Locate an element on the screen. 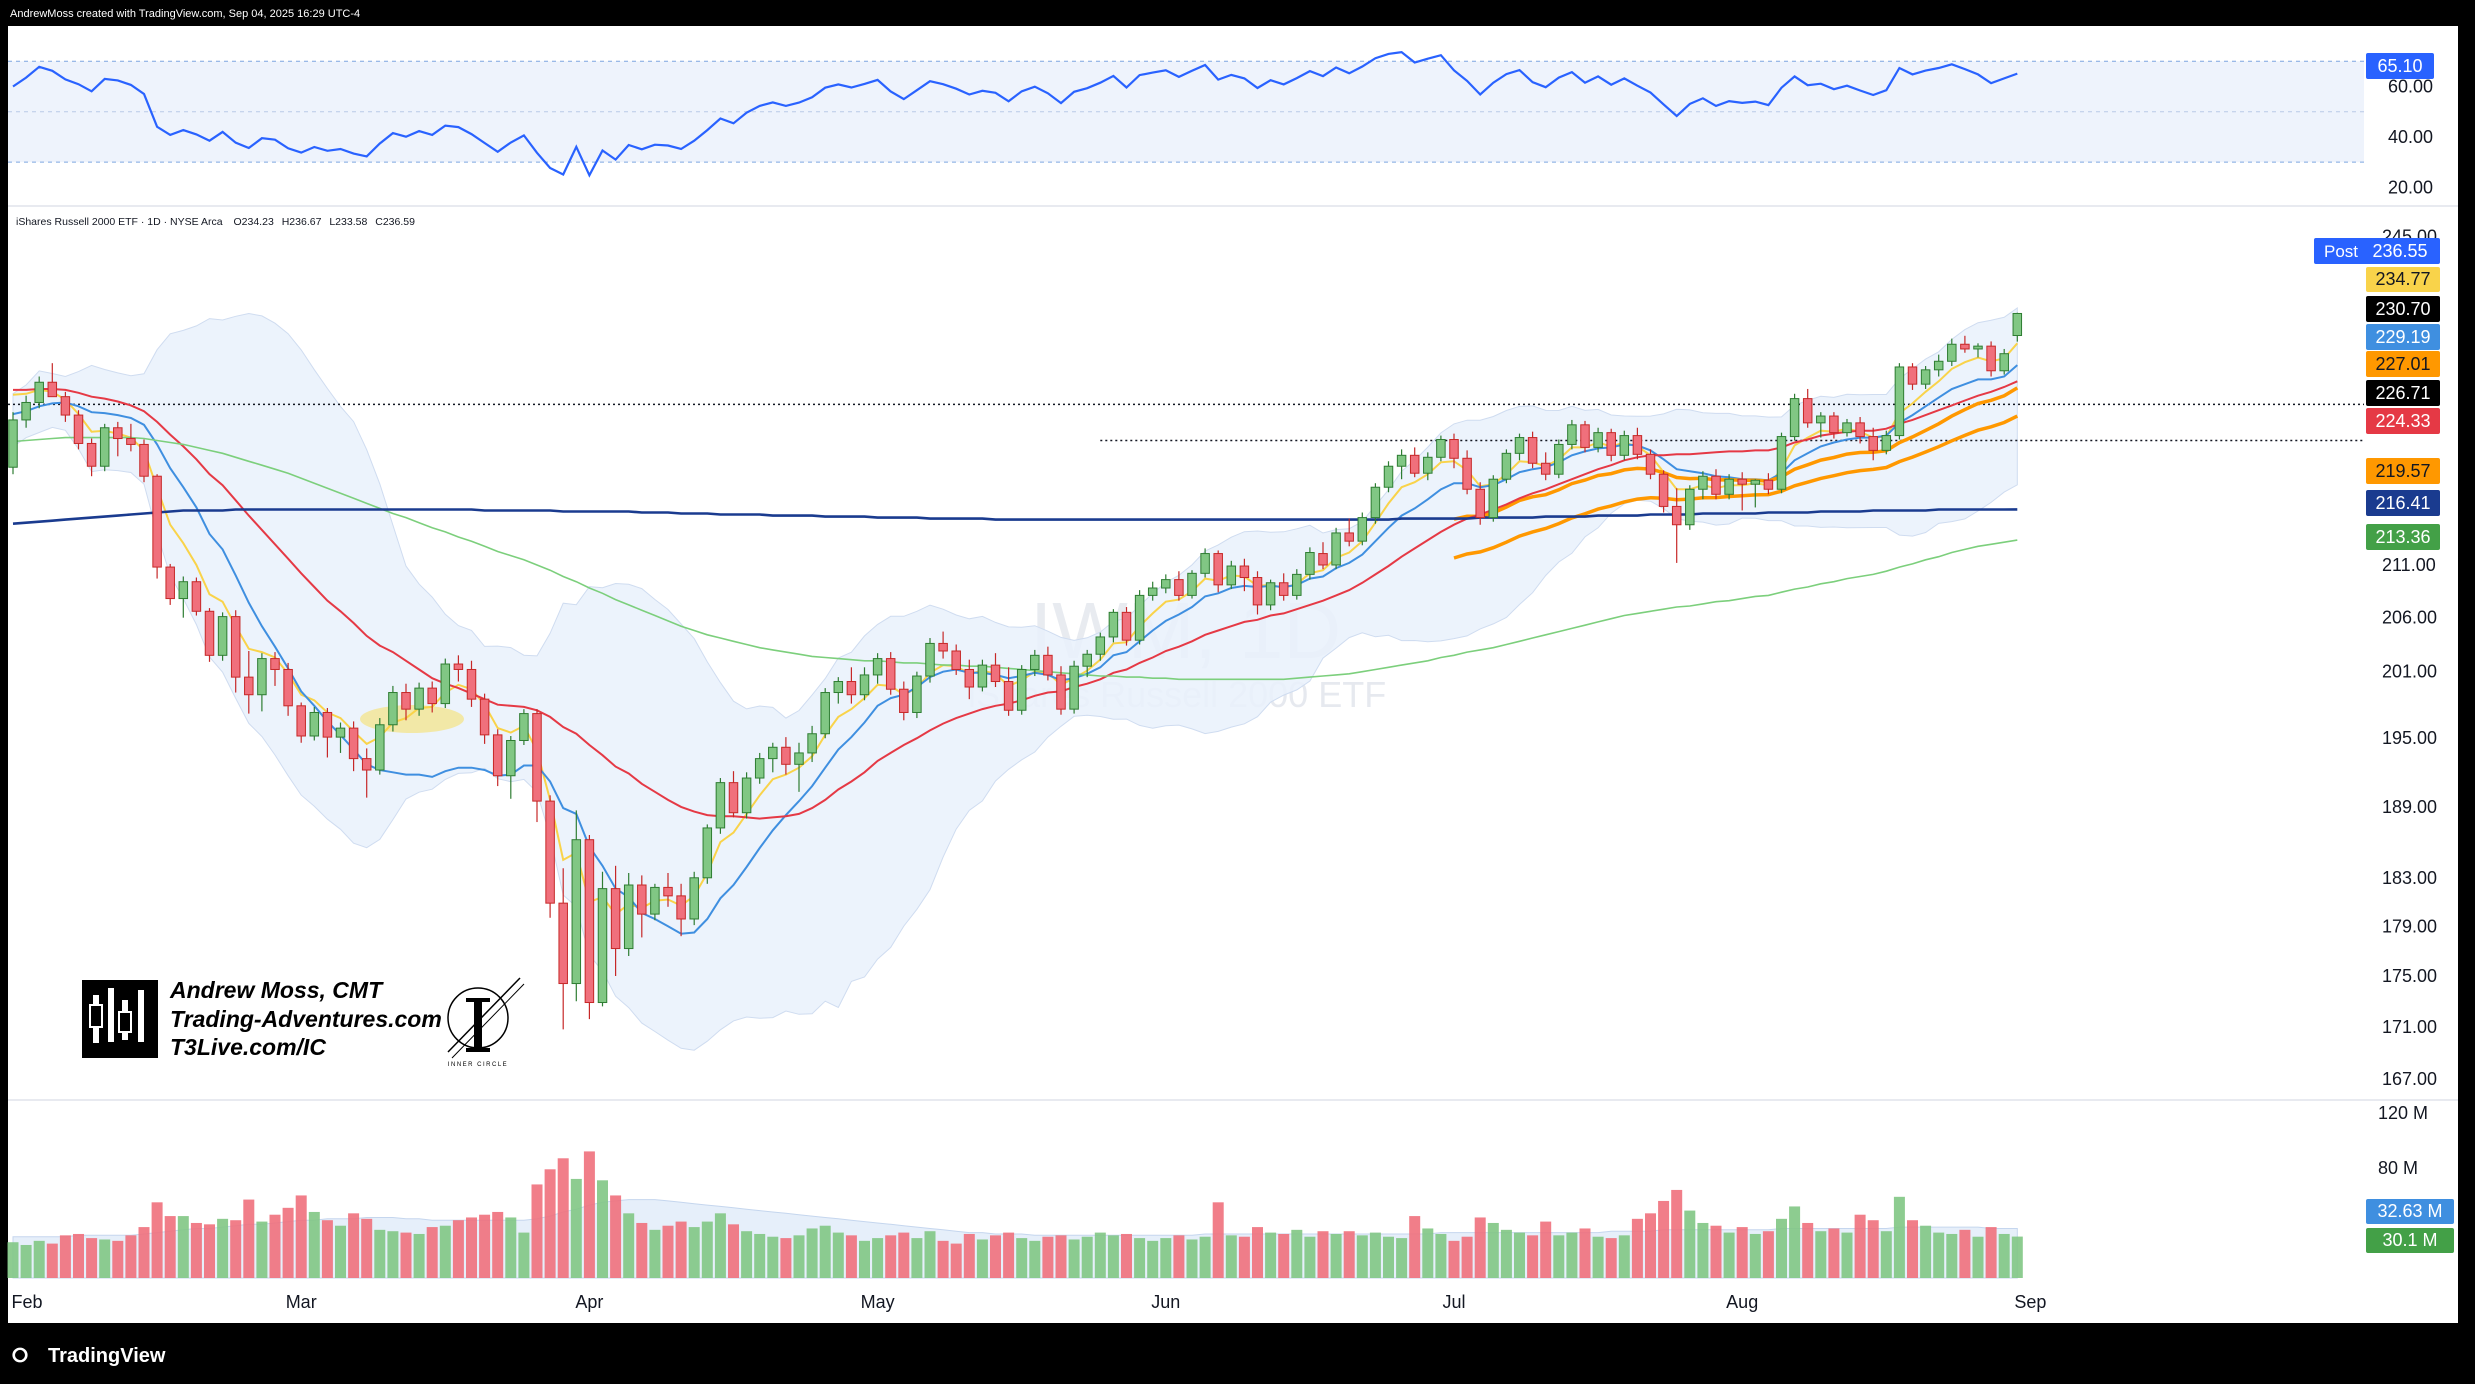 Image resolution: width=2475 pixels, height=1384 pixels. svg-text: 226.71 is located at coordinates (2402, 393).